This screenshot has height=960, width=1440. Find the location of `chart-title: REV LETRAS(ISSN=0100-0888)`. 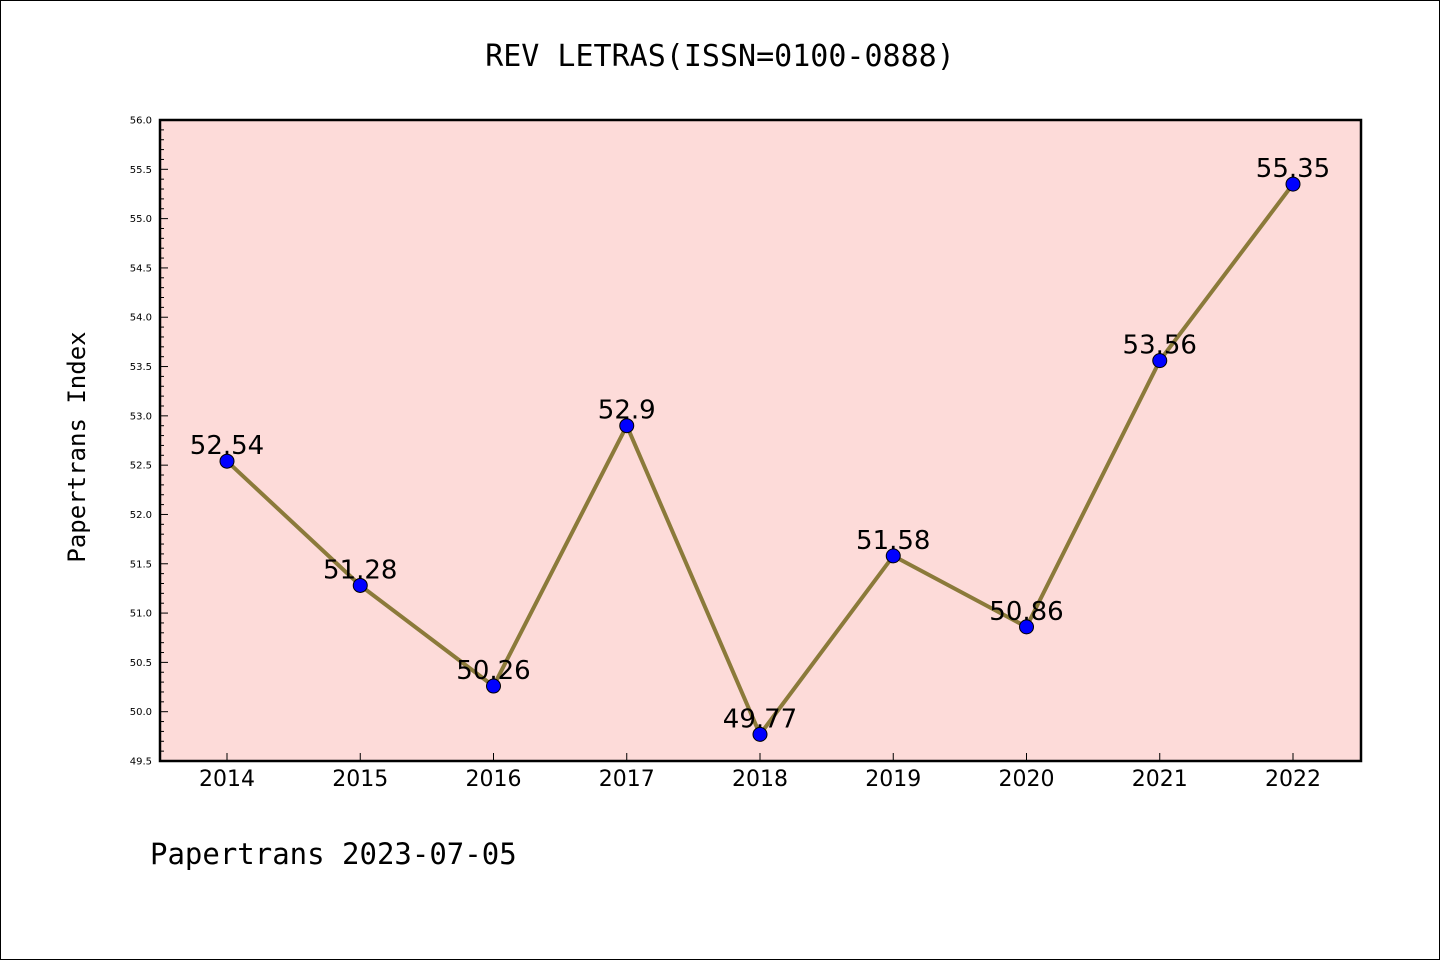

chart-title: REV LETRAS(ISSN=0100-0888) is located at coordinates (720, 56).